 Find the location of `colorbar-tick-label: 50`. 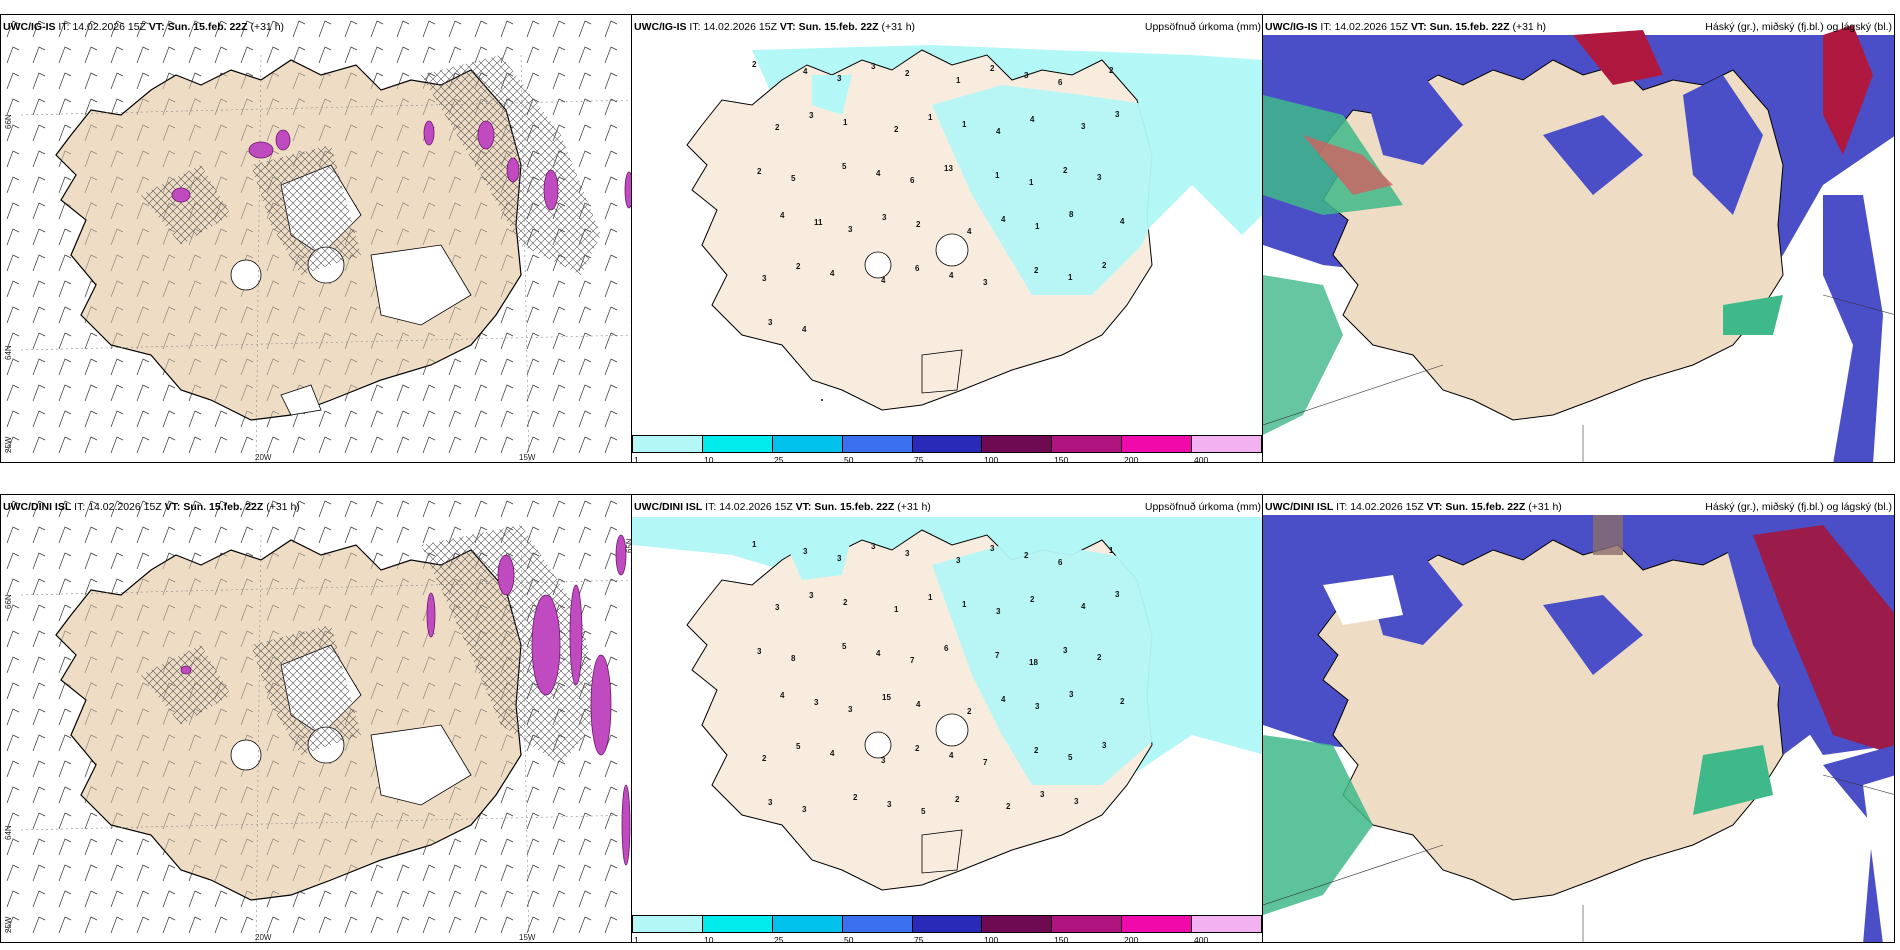

colorbar-tick-label: 50 is located at coordinates (849, 939).